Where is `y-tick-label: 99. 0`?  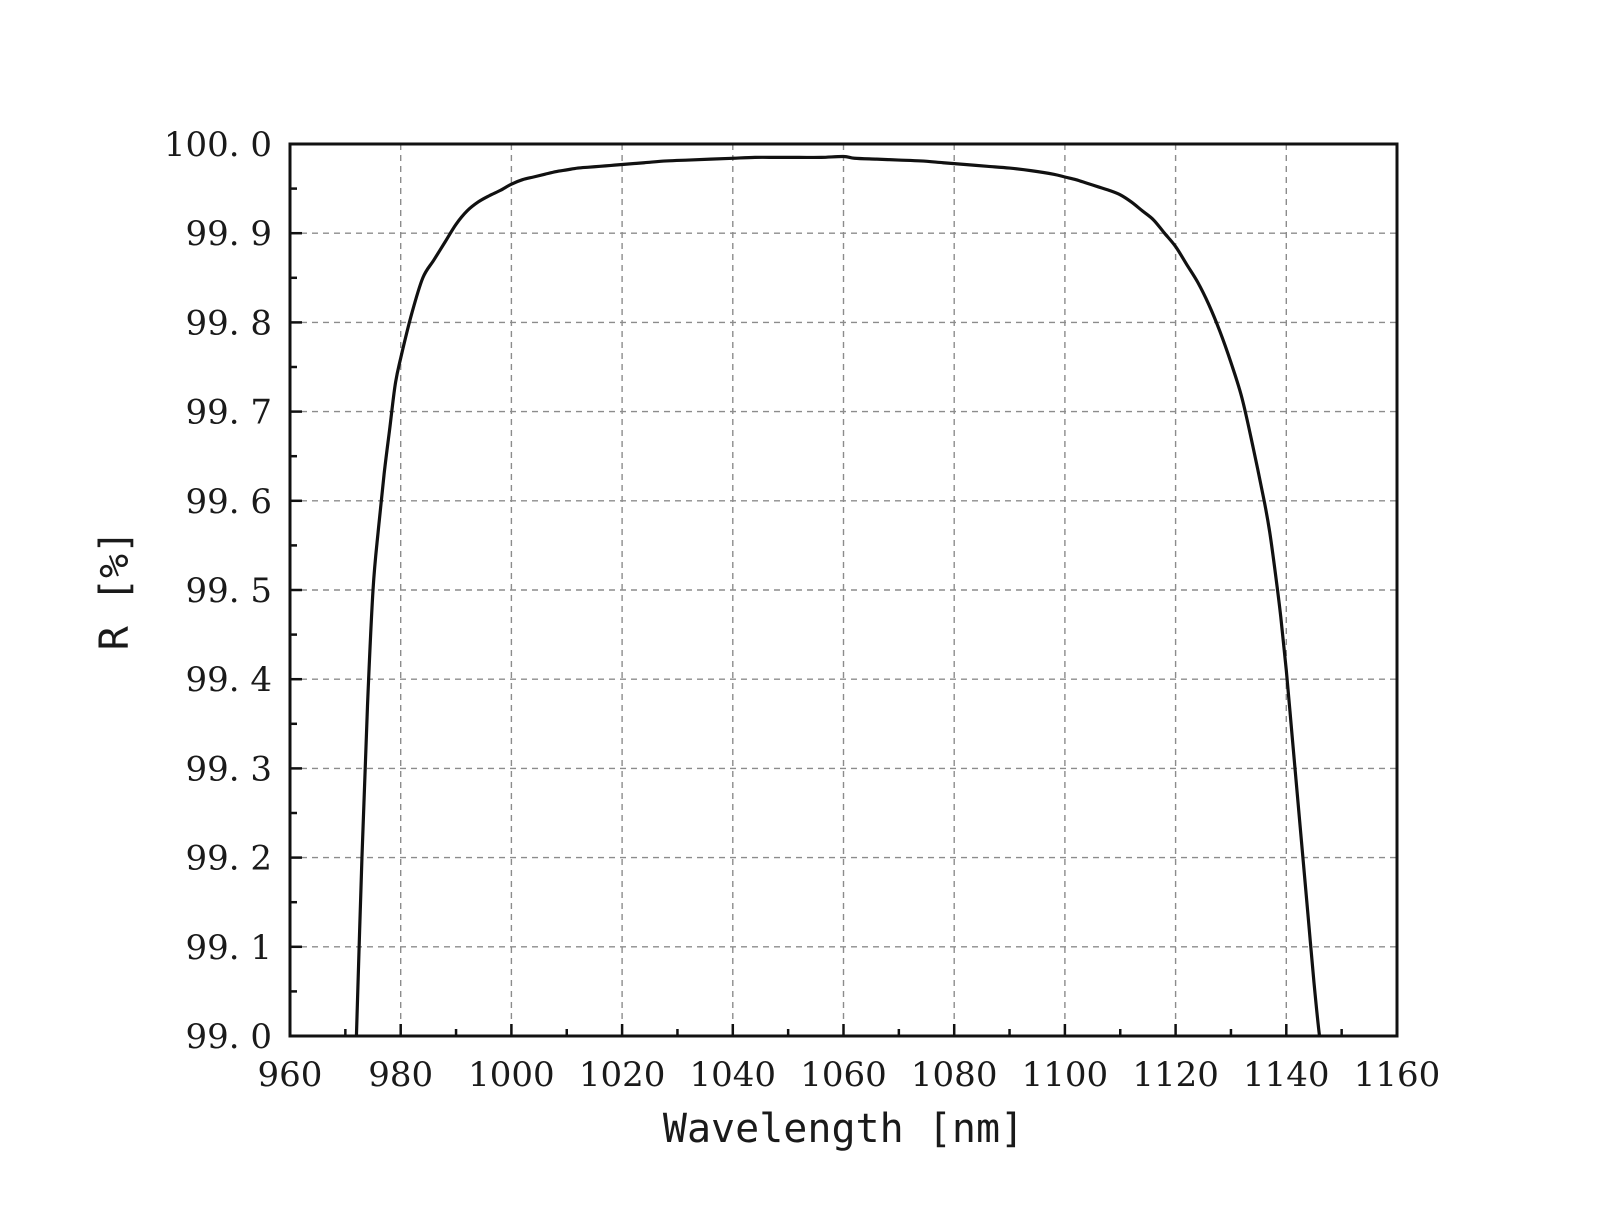
y-tick-label: 99. 0 is located at coordinates (228, 1037).